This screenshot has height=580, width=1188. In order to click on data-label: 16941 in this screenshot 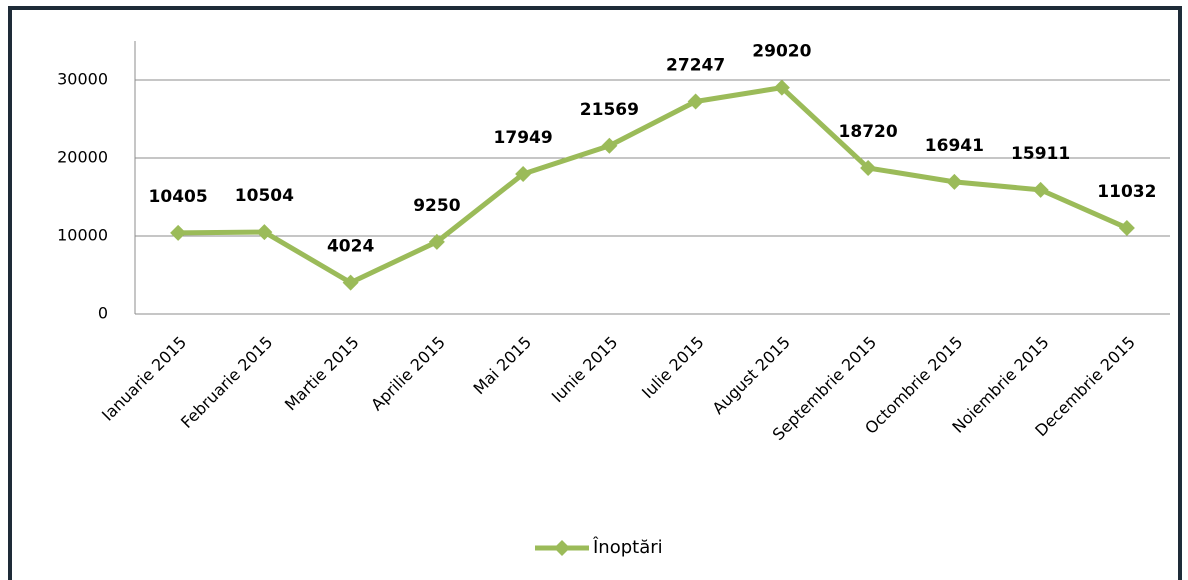, I will do `click(954, 146)`.